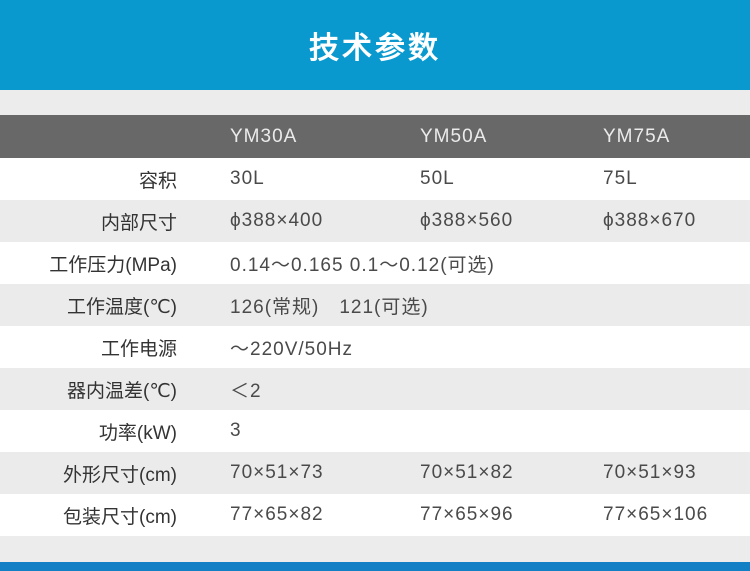 The height and width of the screenshot is (571, 750). I want to click on cell-value: 77×65×106, so click(656, 514).